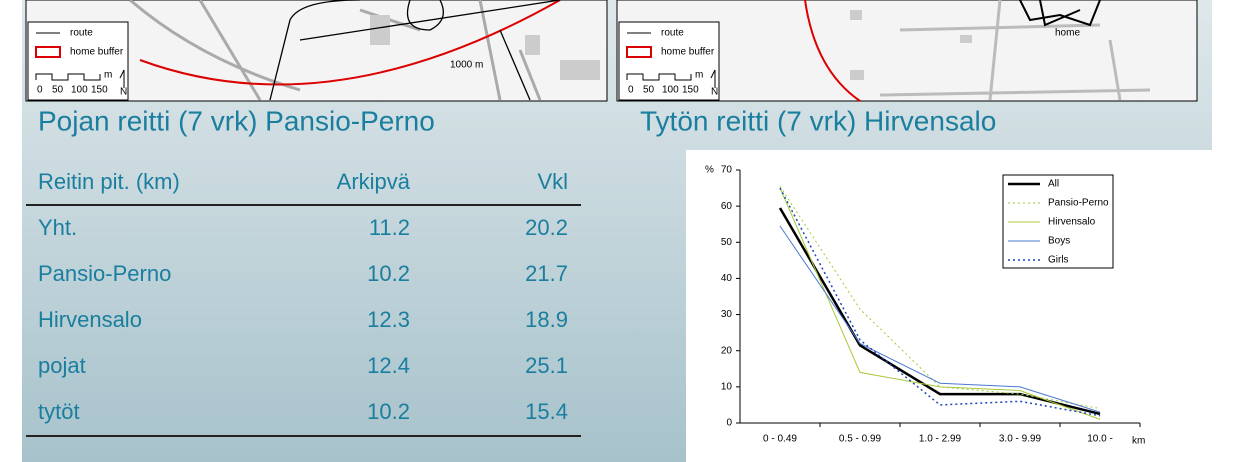 The height and width of the screenshot is (462, 1233). What do you see at coordinates (104, 273) in the screenshot?
I see `table-cell: Pansio-Perno` at bounding box center [104, 273].